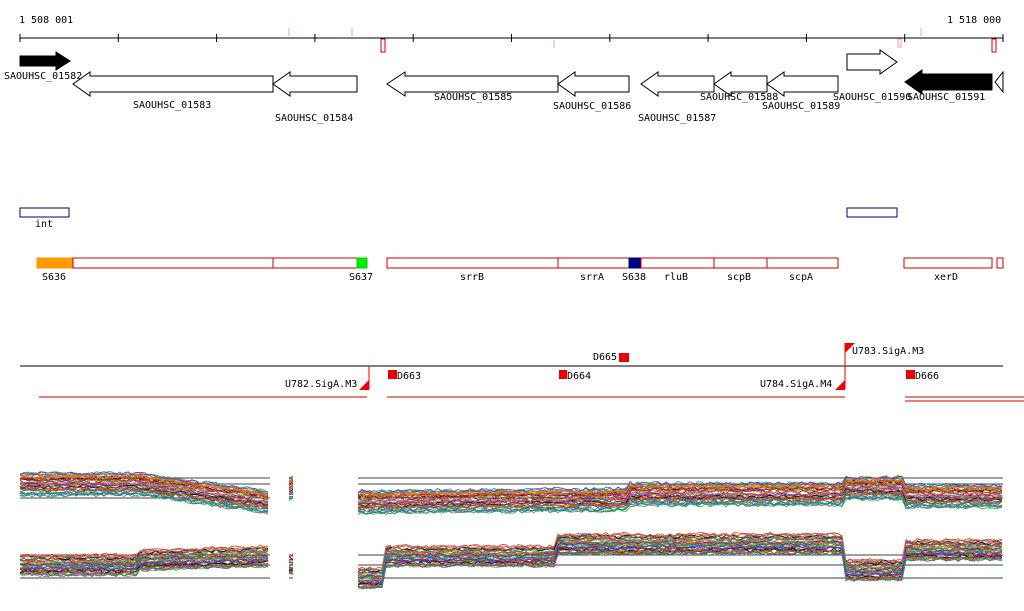 The image size is (1024, 611). I want to click on segment-srrA, so click(593, 263).